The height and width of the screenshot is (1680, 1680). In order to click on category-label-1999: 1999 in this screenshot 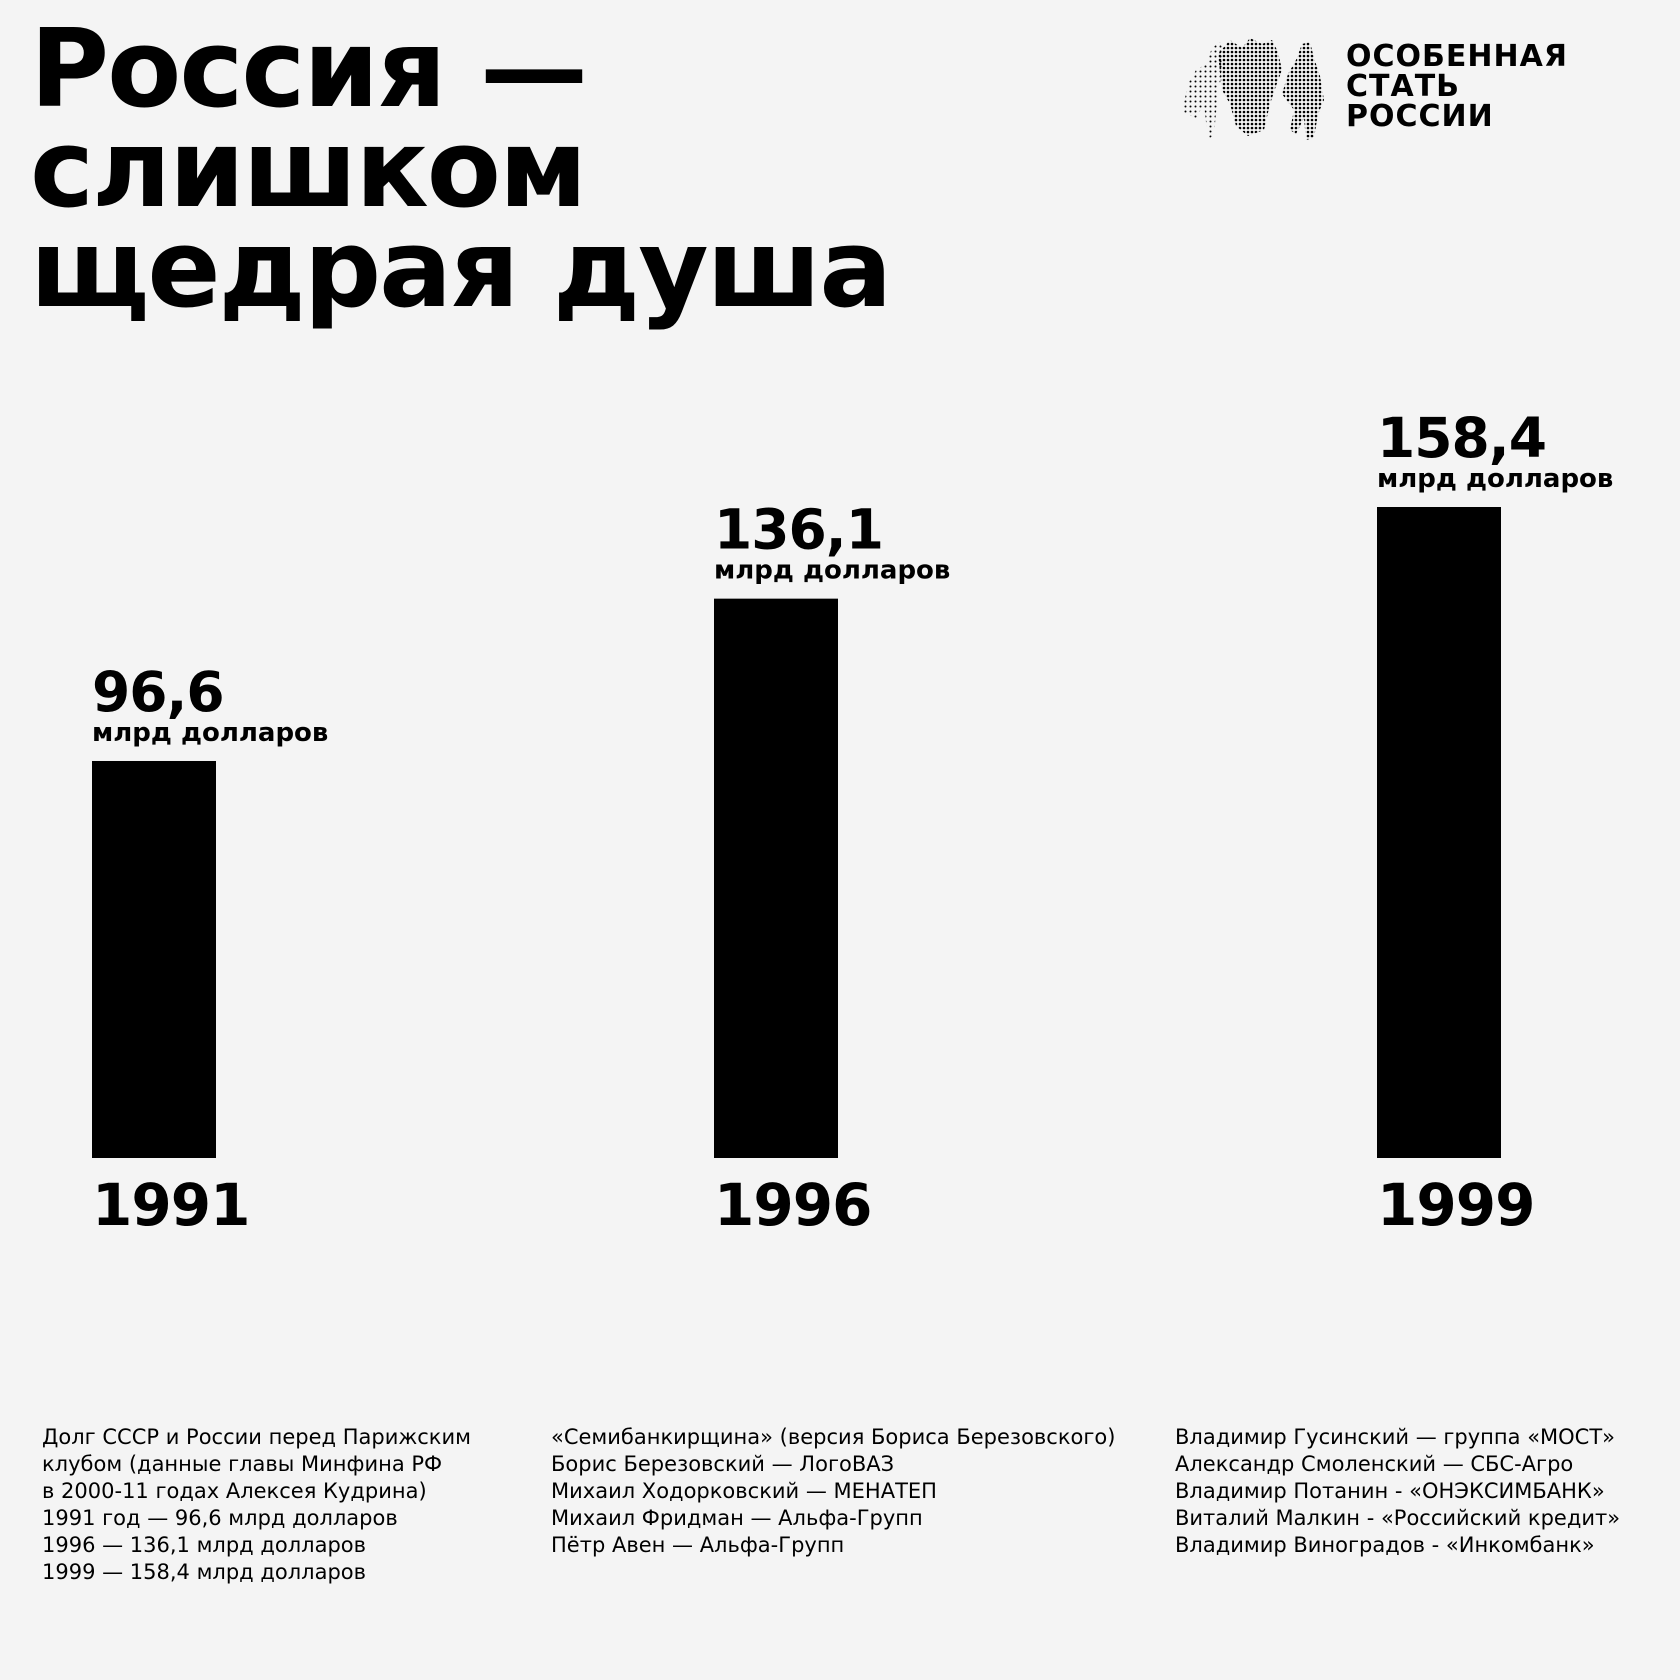, I will do `click(1455, 1205)`.